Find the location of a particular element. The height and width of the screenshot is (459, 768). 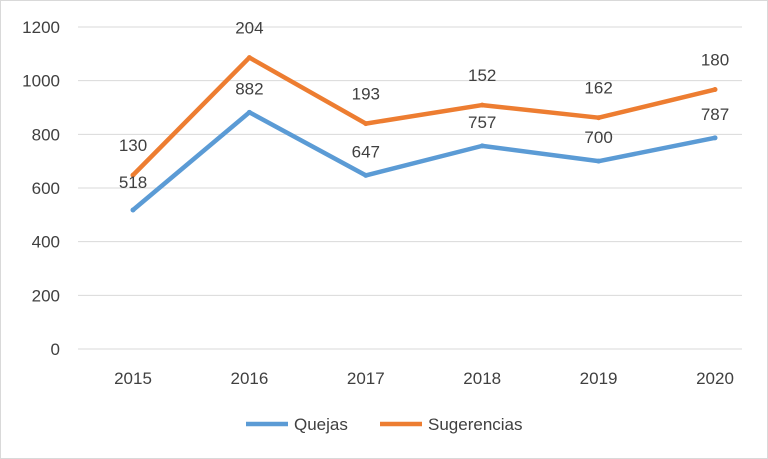

data-label-sugerencias: 152 is located at coordinates (482, 75).